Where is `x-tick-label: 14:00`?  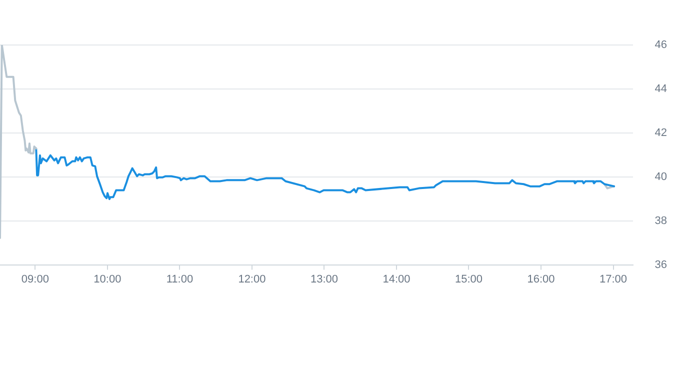 x-tick-label: 14:00 is located at coordinates (396, 279).